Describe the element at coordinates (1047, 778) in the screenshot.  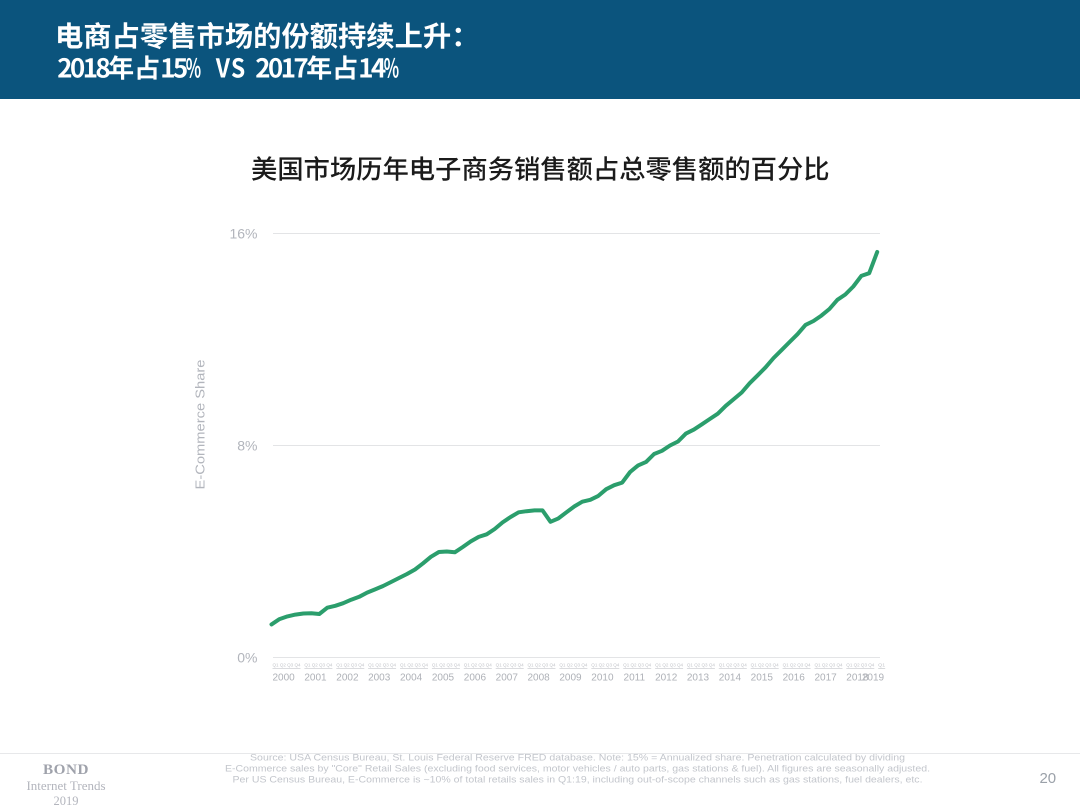
I see `svg-text: 20` at that location.